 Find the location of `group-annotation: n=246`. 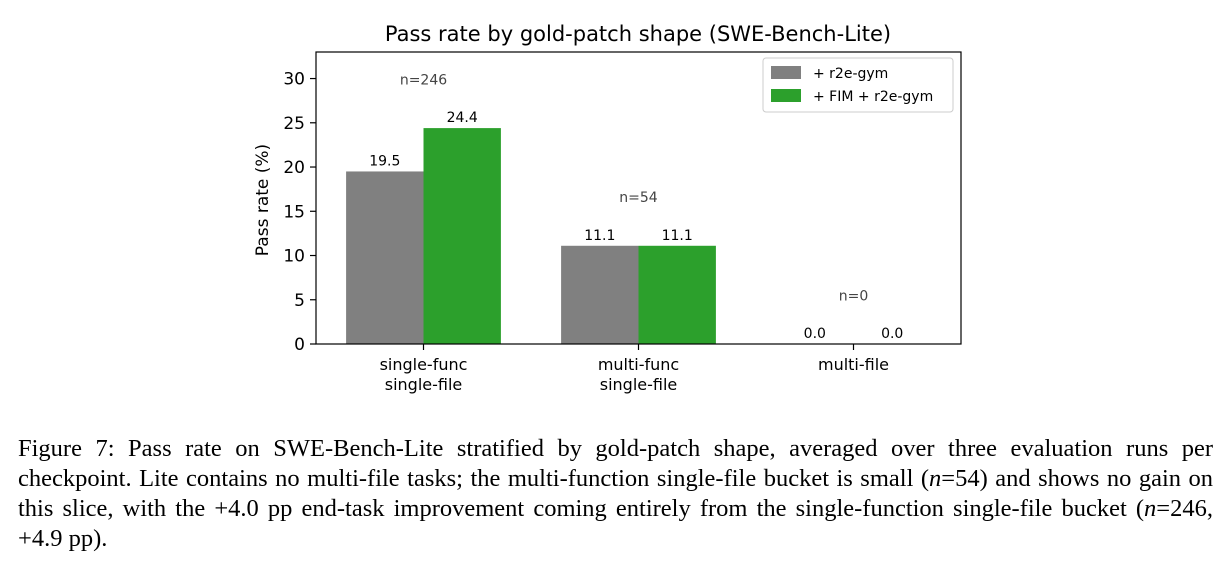

group-annotation: n=246 is located at coordinates (423, 80).